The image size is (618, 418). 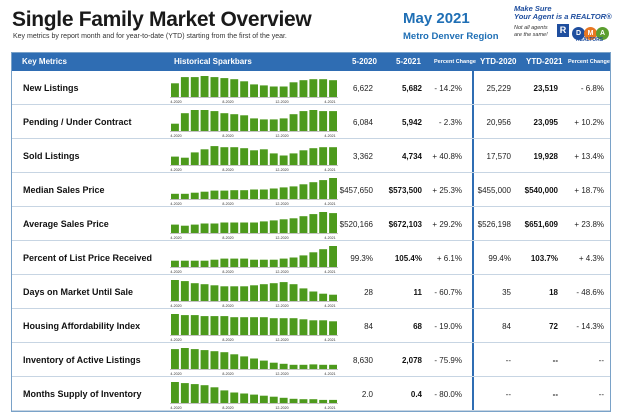 What do you see at coordinates (405, 224) in the screenshot?
I see `cell-curr: $672,103` at bounding box center [405, 224].